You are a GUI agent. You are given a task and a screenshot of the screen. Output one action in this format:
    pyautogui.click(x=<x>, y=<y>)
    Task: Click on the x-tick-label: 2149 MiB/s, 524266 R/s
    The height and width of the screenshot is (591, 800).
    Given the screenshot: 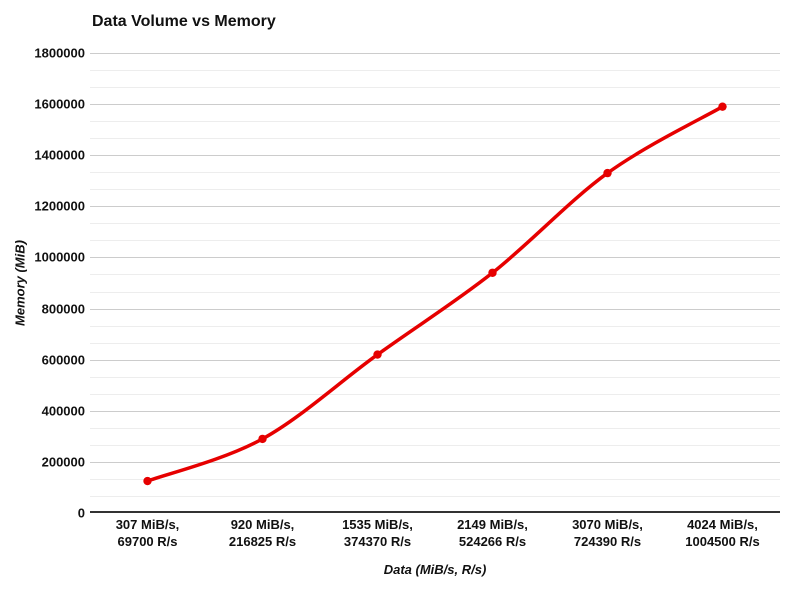 What is the action you would take?
    pyautogui.click(x=492, y=533)
    